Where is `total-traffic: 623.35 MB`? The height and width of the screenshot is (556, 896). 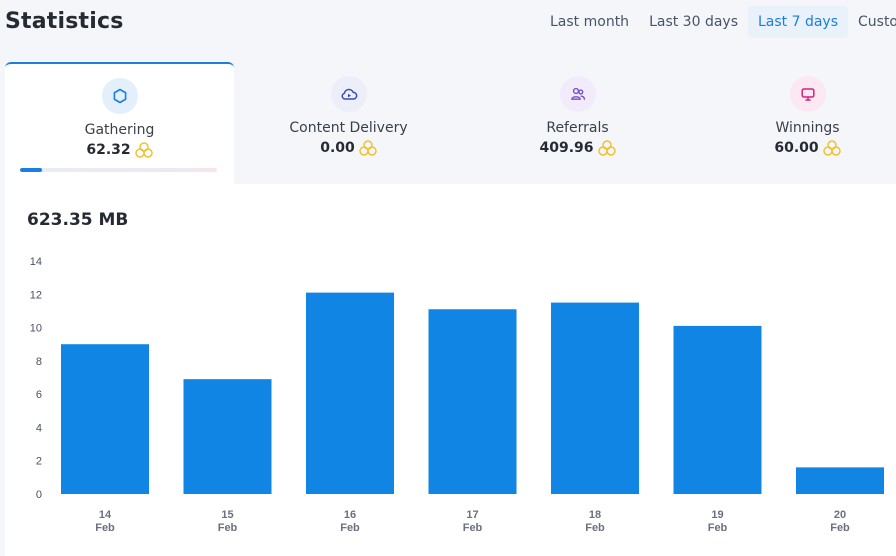
total-traffic: 623.35 MB is located at coordinates (78, 220).